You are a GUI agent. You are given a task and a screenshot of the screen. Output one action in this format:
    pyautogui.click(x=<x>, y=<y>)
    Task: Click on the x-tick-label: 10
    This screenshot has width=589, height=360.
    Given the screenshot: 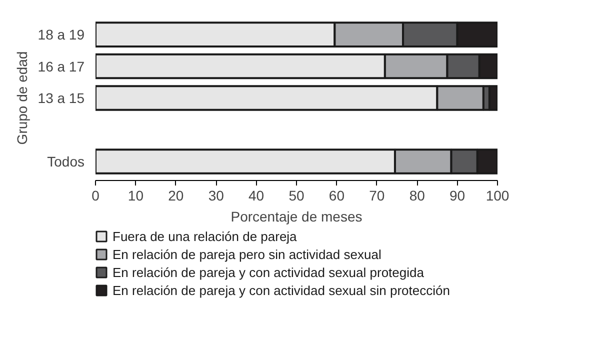 What is the action you would take?
    pyautogui.click(x=136, y=196)
    